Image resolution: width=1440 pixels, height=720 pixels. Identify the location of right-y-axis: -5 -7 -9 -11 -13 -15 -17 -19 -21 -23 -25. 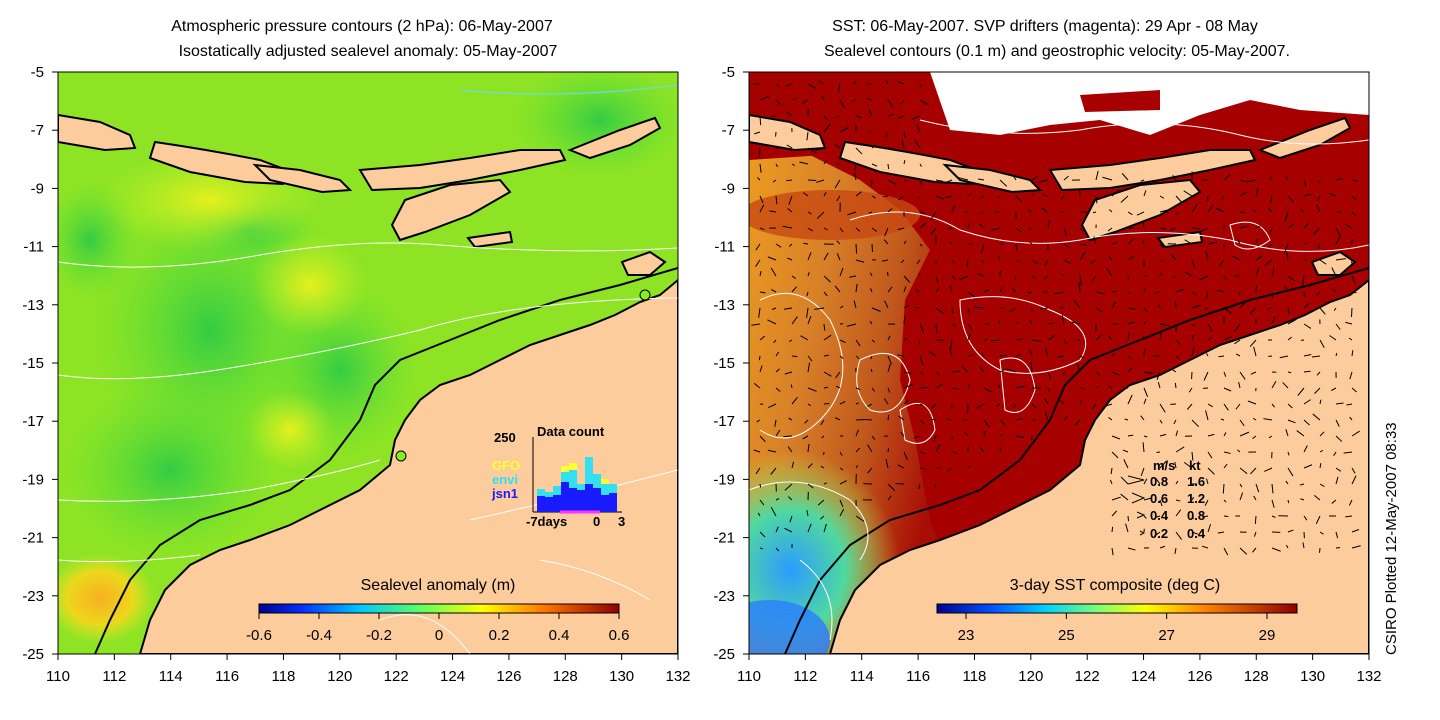
(731, 363).